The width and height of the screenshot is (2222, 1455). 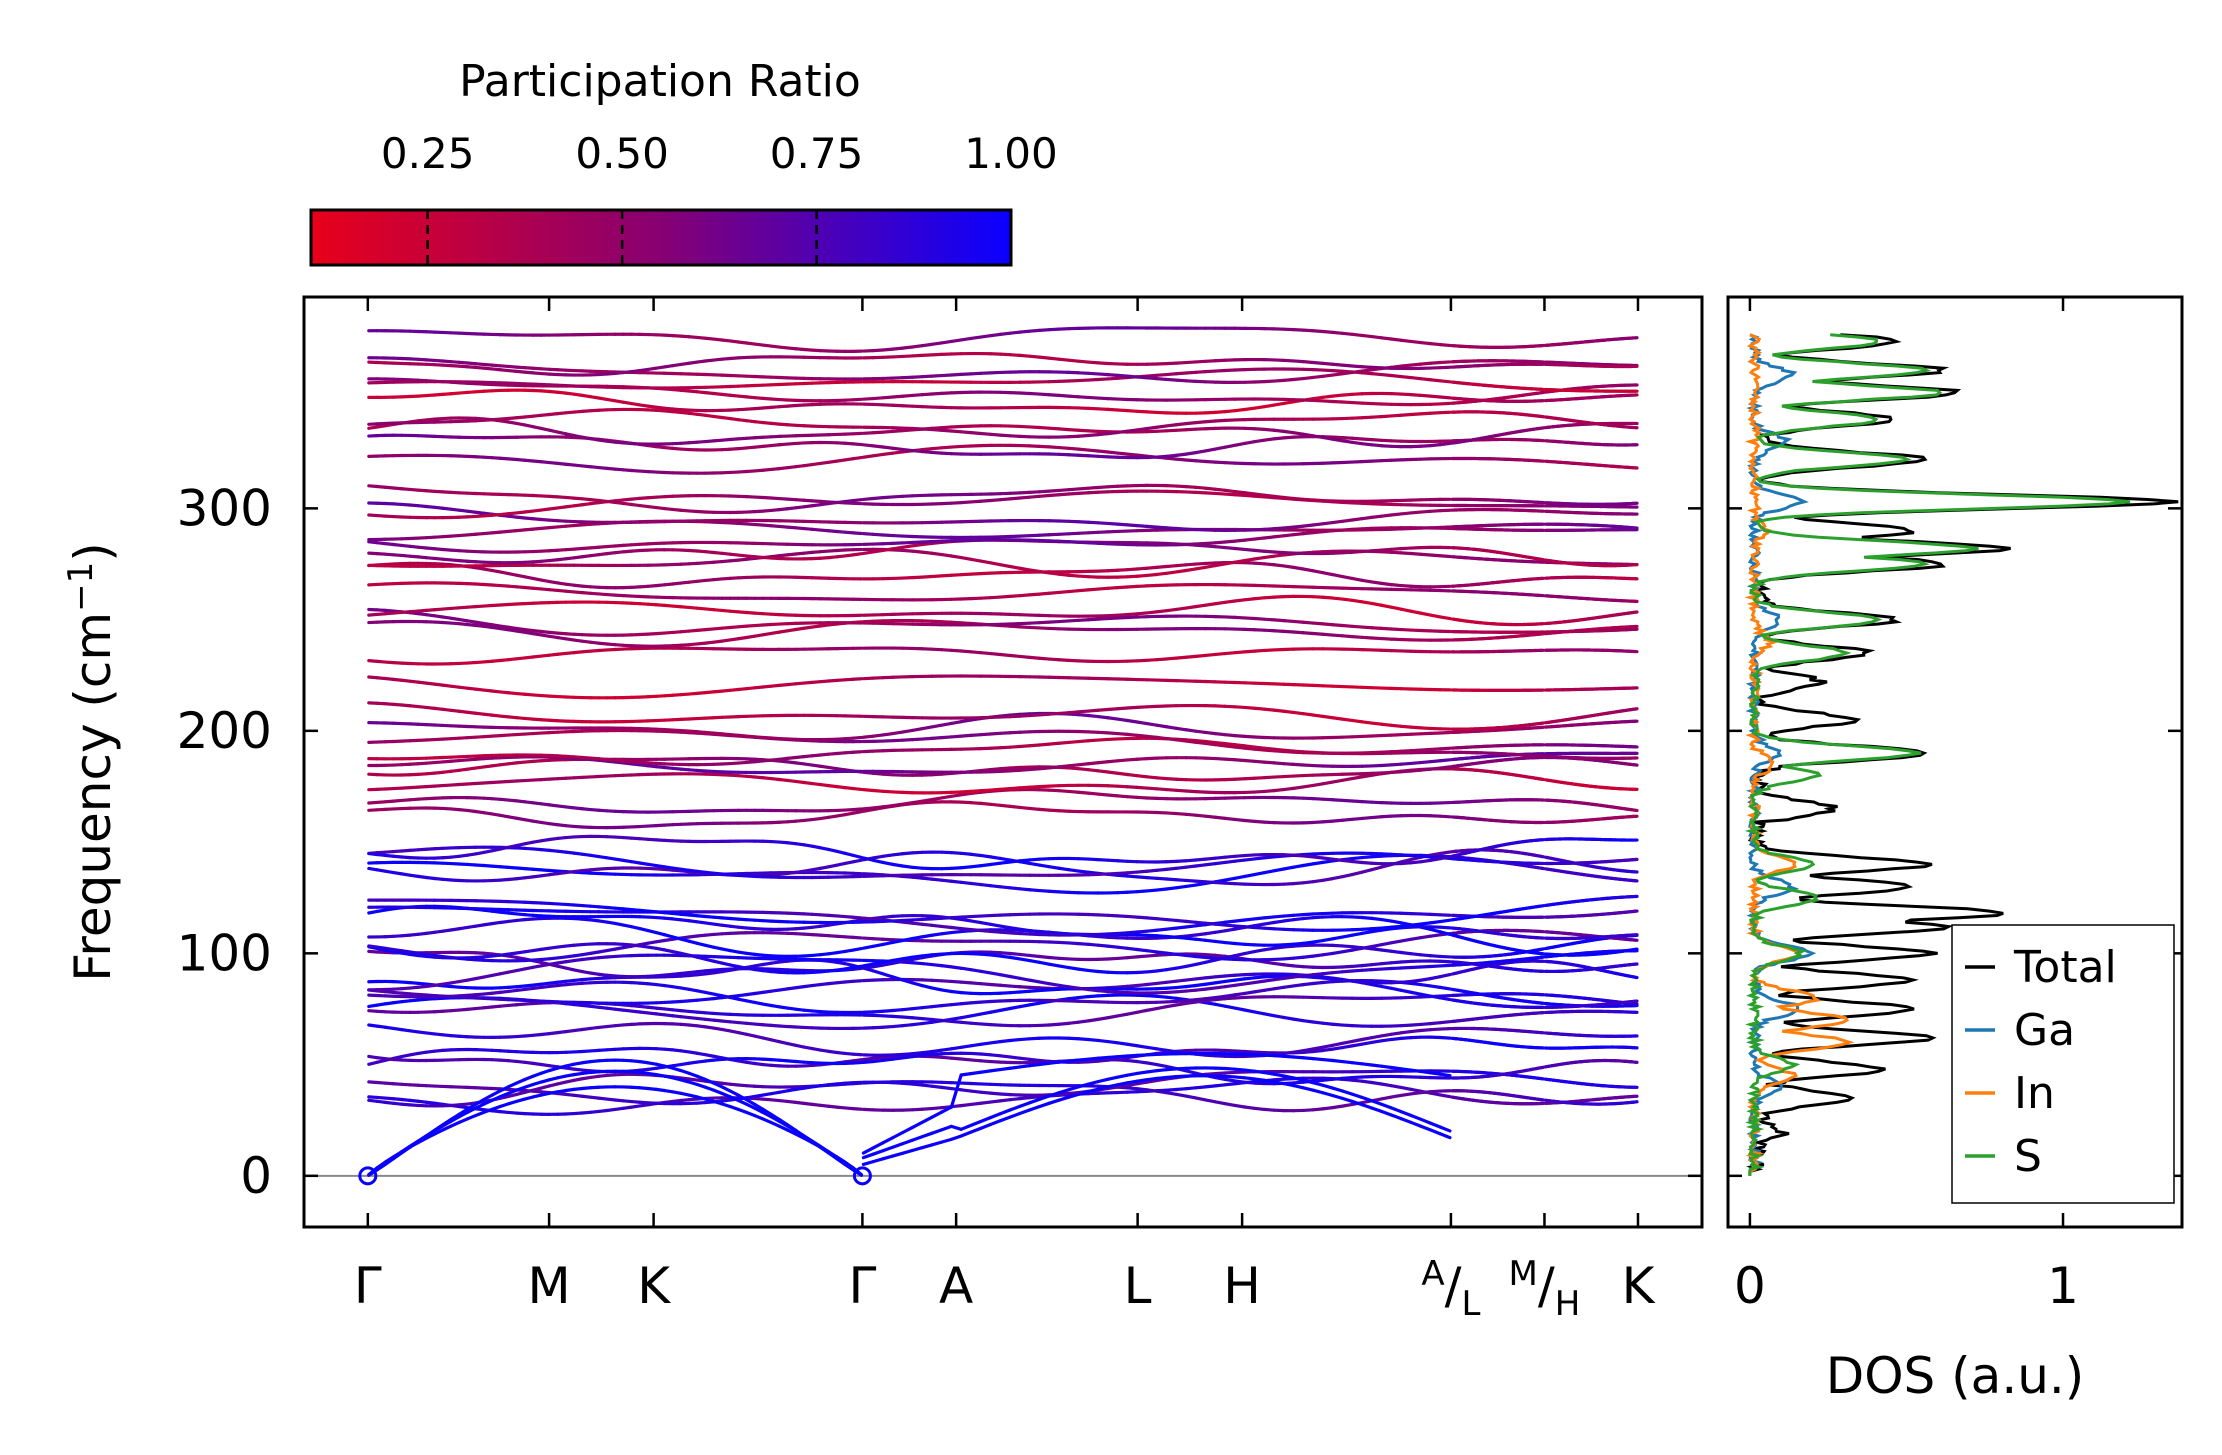 I want to click on colorbar-tick-label: 0.25, so click(x=428, y=153).